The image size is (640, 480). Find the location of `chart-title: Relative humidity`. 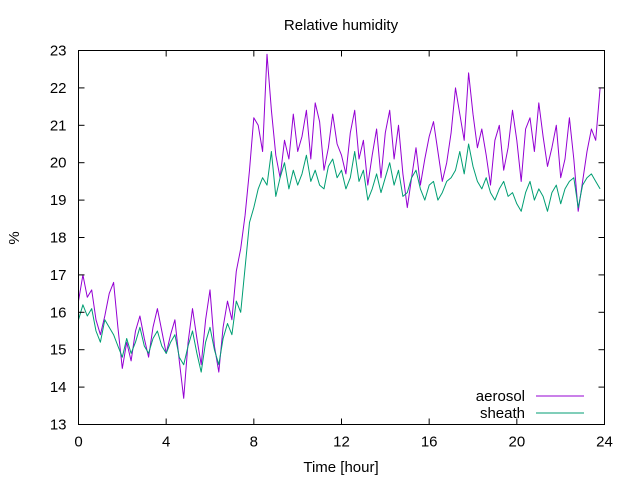

chart-title: Relative humidity is located at coordinates (341, 25).